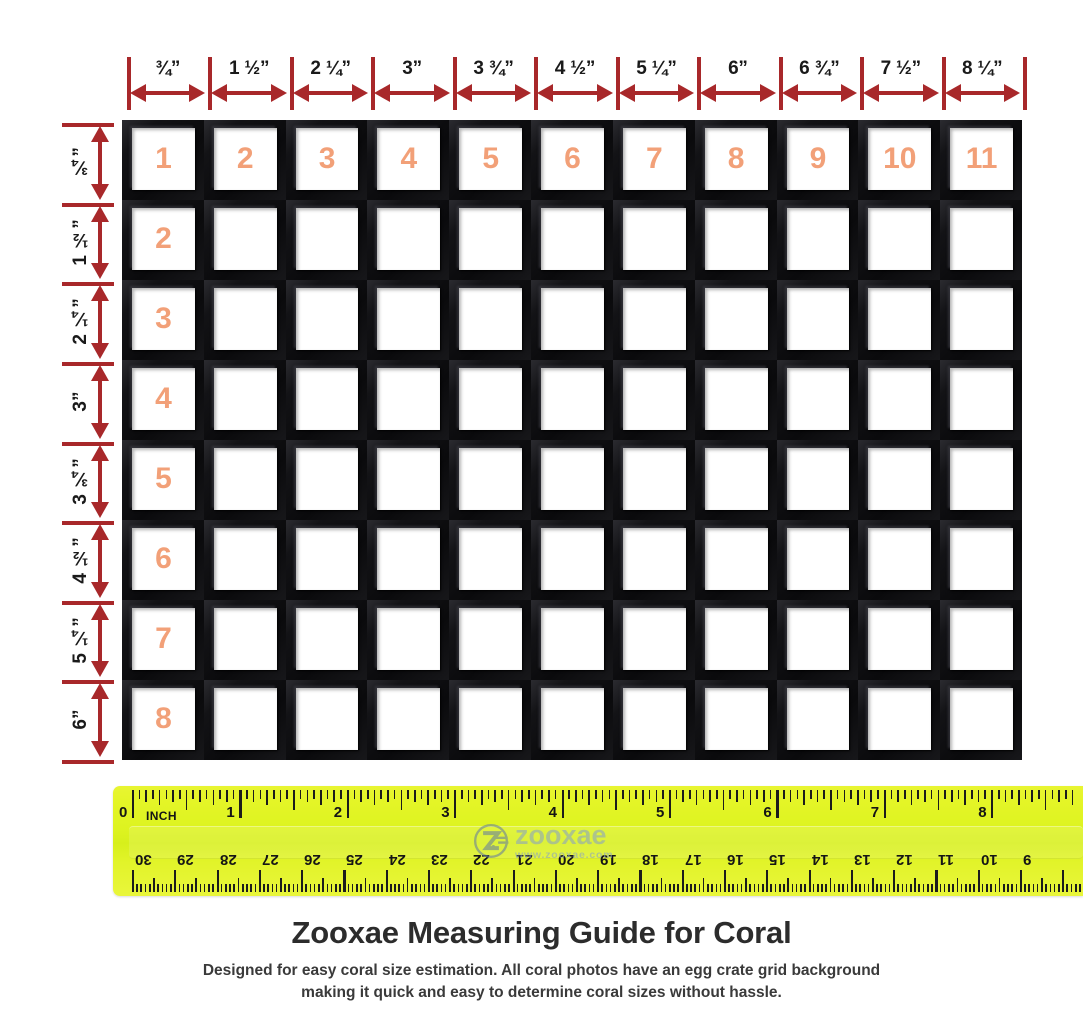  Describe the element at coordinates (163, 159) in the screenshot. I see `grid-cell-opening: 1` at that location.